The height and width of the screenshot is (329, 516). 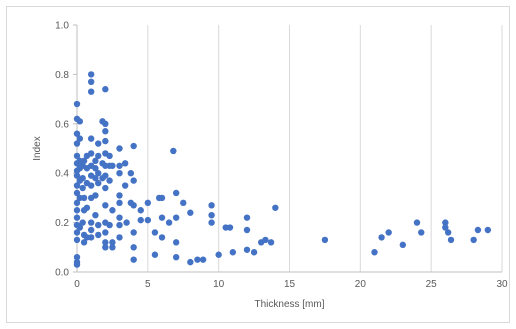 I want to click on y-tick-label: 0.0, so click(x=62, y=273).